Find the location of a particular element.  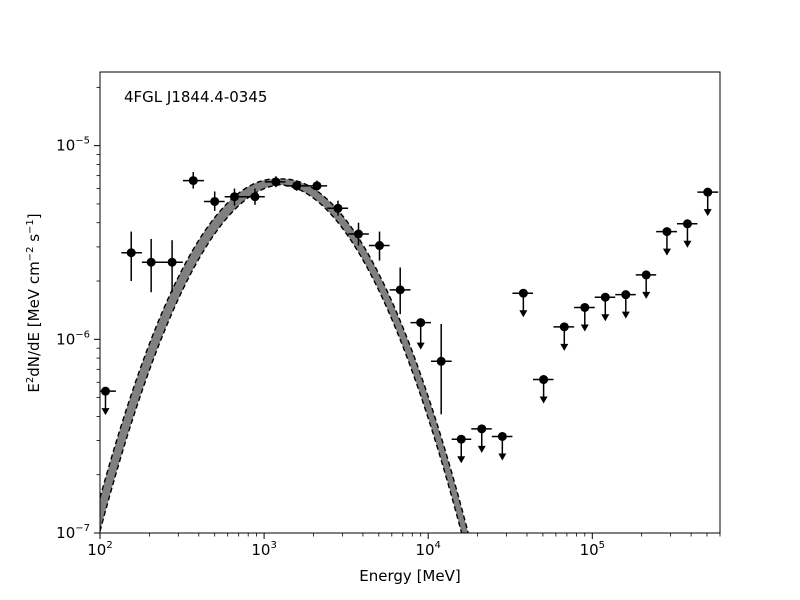

y-axis-label: E2dN/dE [MeV cm−2 s−1] is located at coordinates (34, 302).